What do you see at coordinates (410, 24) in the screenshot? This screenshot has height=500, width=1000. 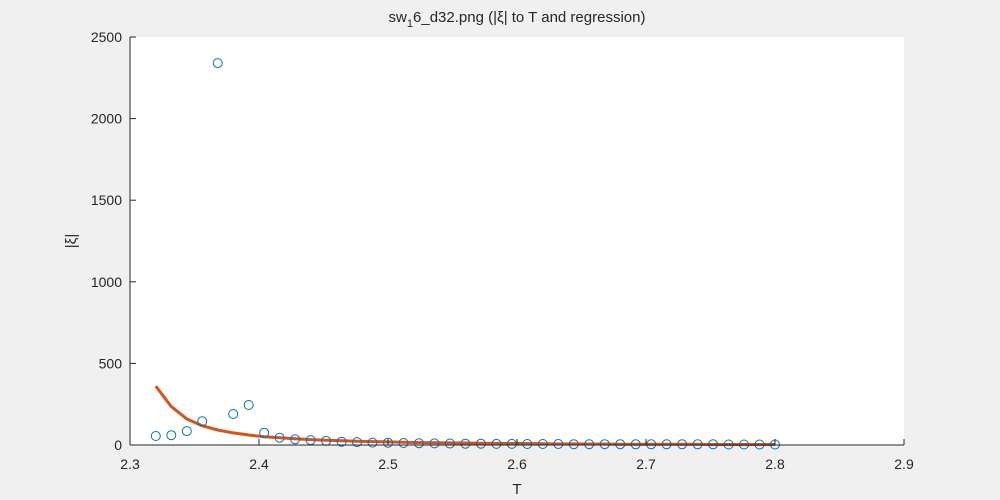 I see `title-subscript: 1` at bounding box center [410, 24].